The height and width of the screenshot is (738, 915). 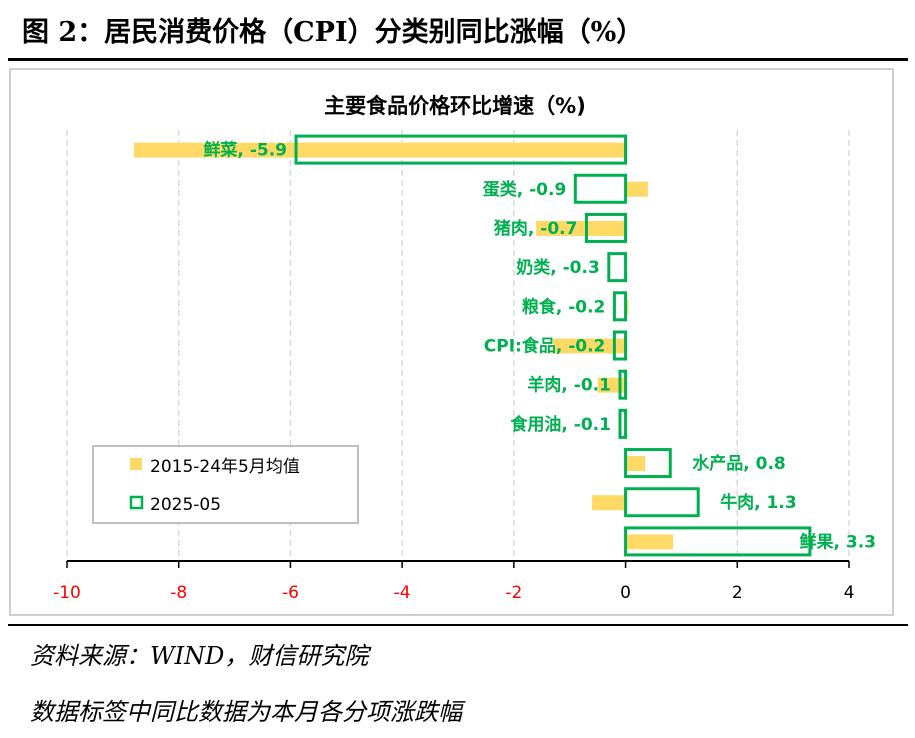 What do you see at coordinates (525, 189) in the screenshot?
I see `data-label: 蛋类, -0.9` at bounding box center [525, 189].